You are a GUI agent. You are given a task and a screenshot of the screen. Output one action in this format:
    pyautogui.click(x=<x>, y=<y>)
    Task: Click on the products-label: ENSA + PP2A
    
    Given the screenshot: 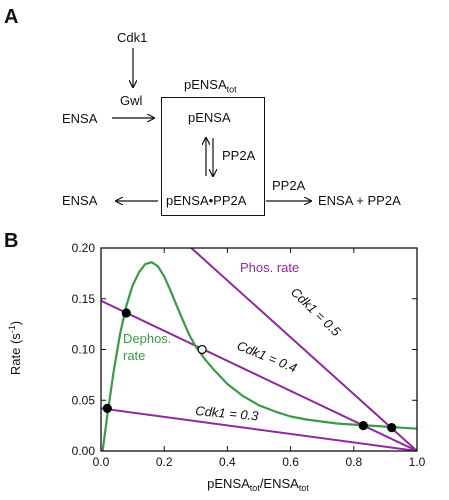 What is the action you would take?
    pyautogui.click(x=359, y=200)
    